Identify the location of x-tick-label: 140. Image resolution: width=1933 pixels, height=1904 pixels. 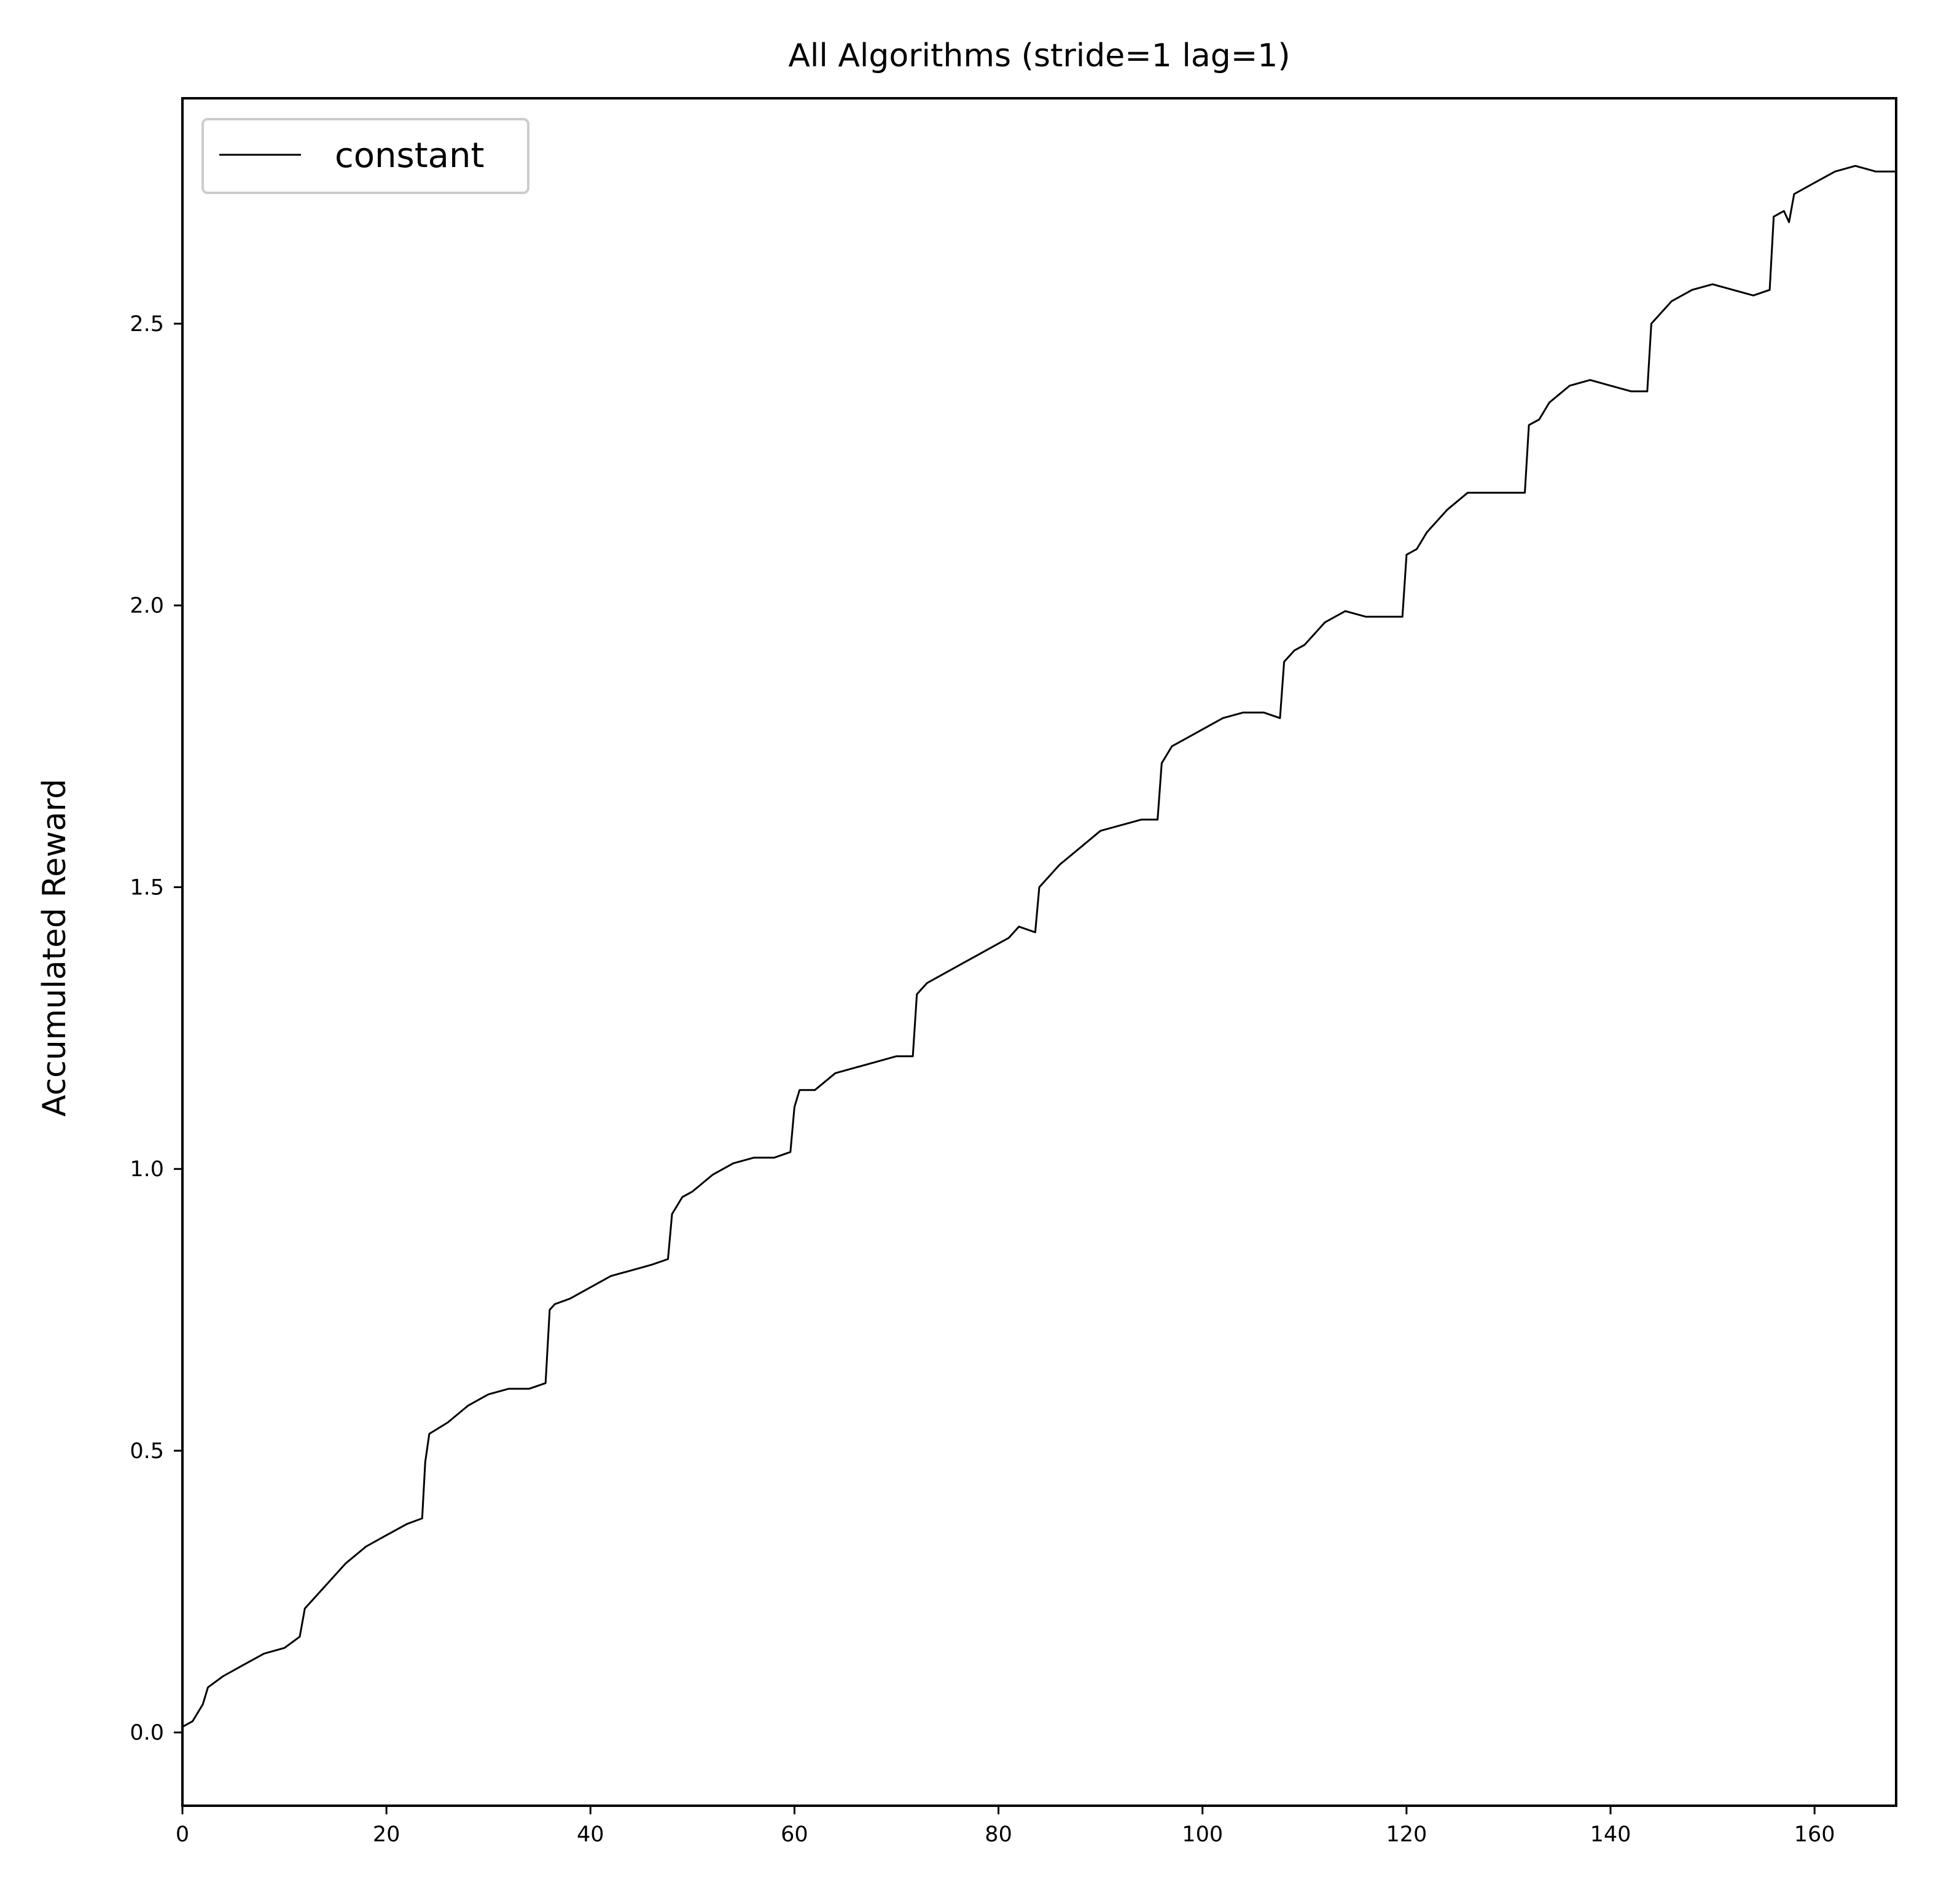
(1610, 1834).